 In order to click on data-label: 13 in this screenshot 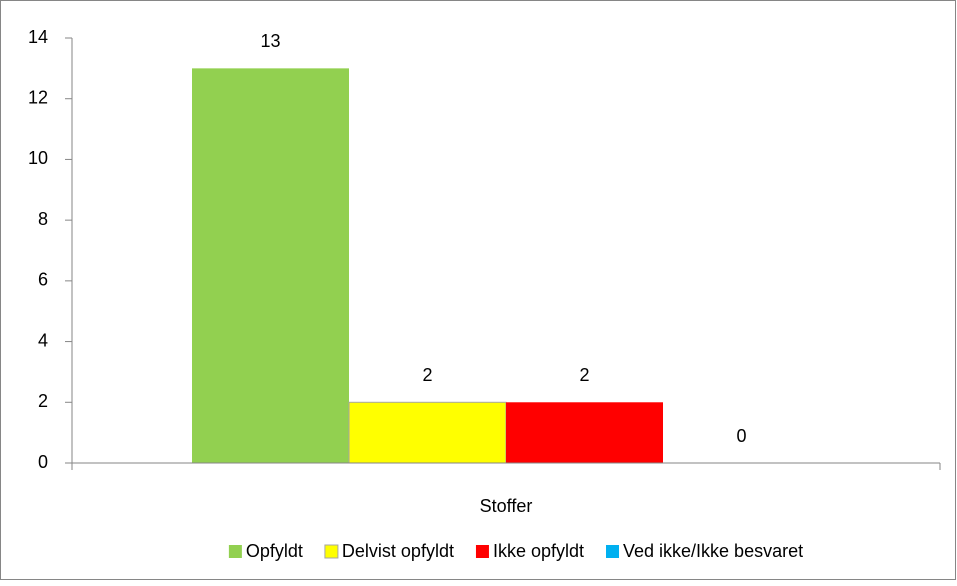, I will do `click(270, 41)`.